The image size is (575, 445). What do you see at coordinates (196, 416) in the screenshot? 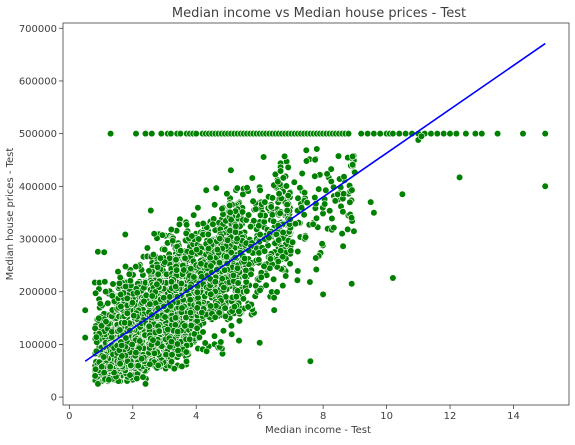
I see `x-tick-label: 4` at bounding box center [196, 416].